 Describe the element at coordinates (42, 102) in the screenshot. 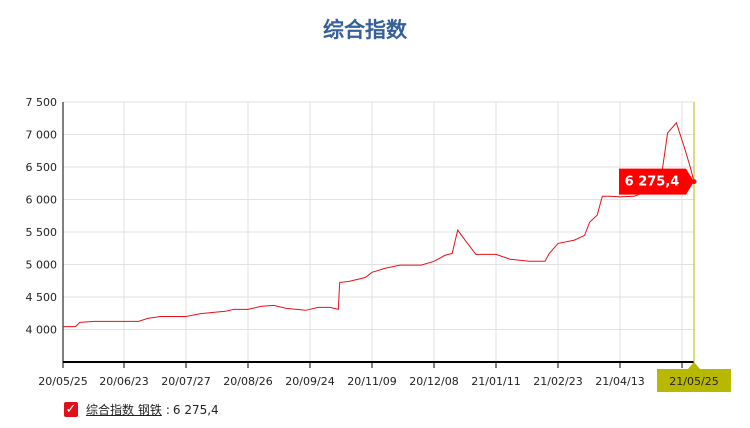

I see `y-tick-label: 7 500` at that location.